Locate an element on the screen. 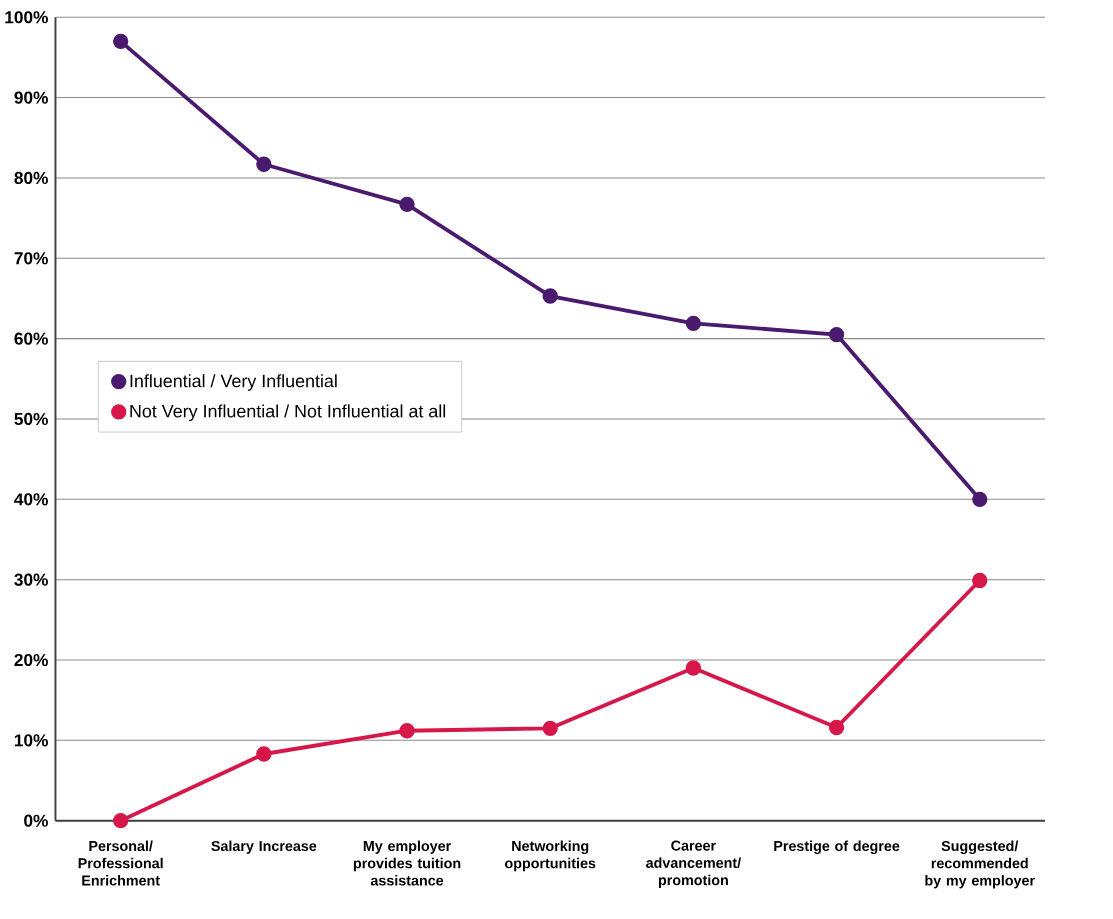 The width and height of the screenshot is (1113, 919). legend-label: Not Very Influential / Not Influential at all is located at coordinates (288, 412).